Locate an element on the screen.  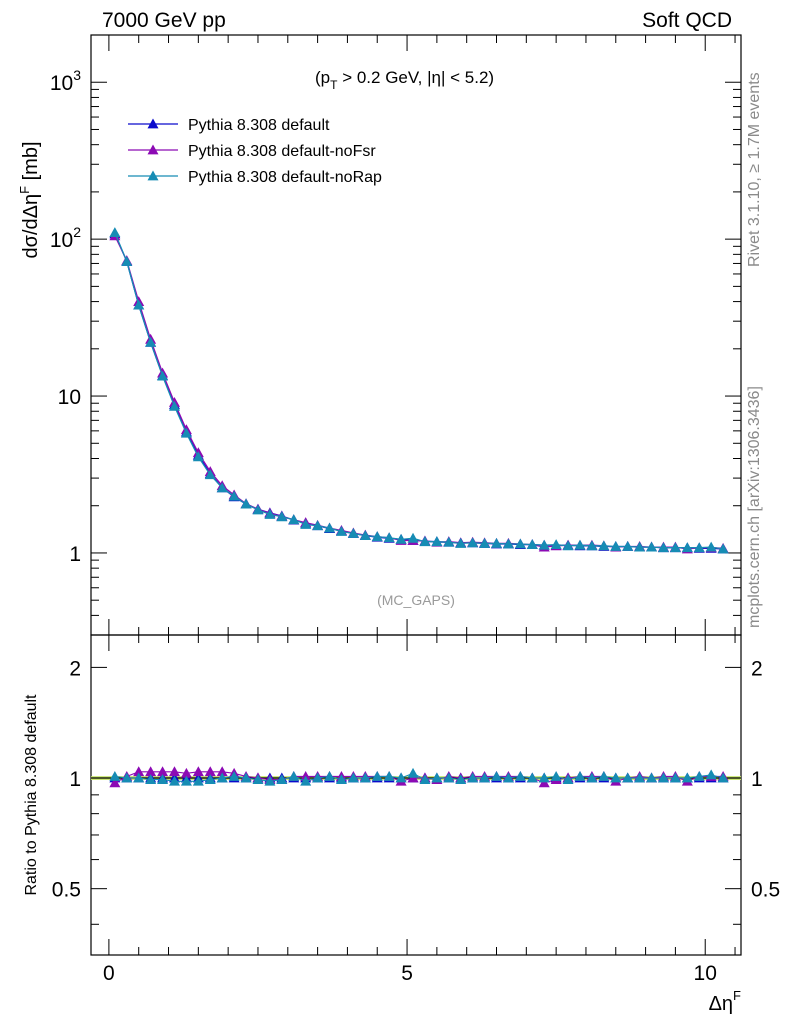
legend-marker is located at coordinates (153, 149).